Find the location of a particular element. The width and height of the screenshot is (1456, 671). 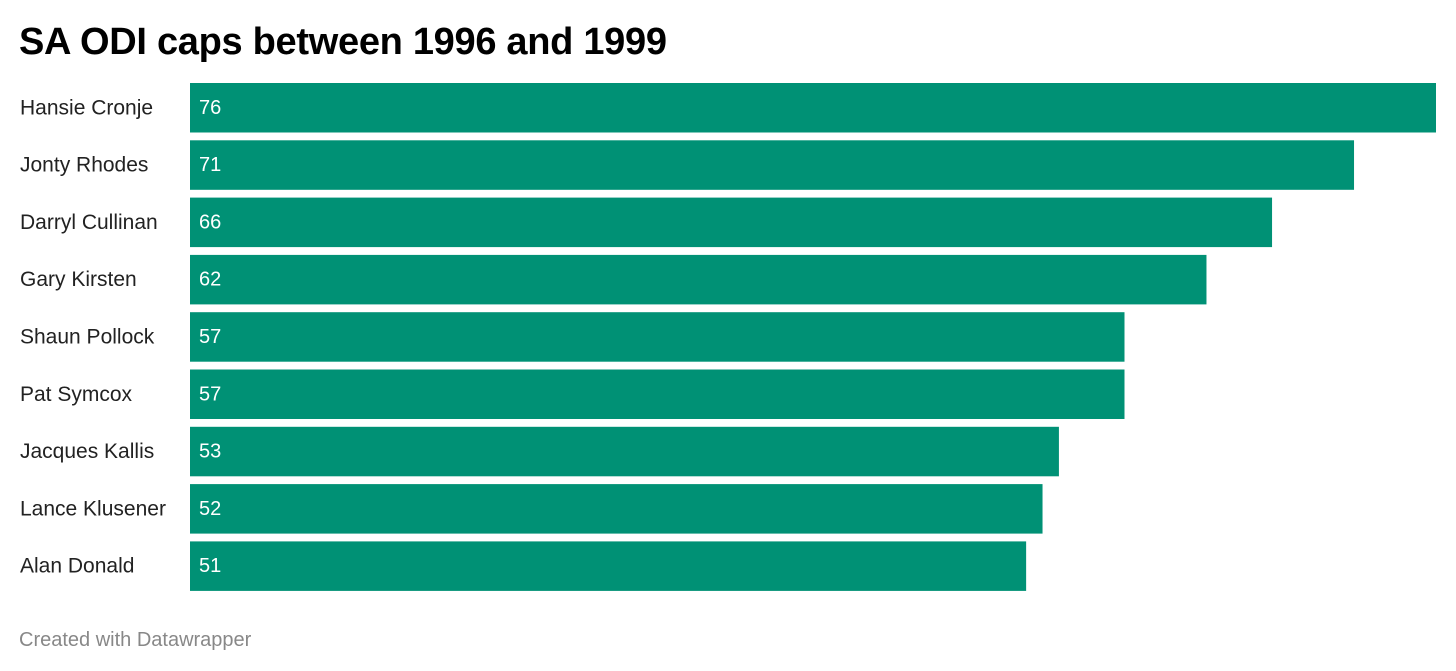

category-label: Lance Klusener is located at coordinates (93, 508).